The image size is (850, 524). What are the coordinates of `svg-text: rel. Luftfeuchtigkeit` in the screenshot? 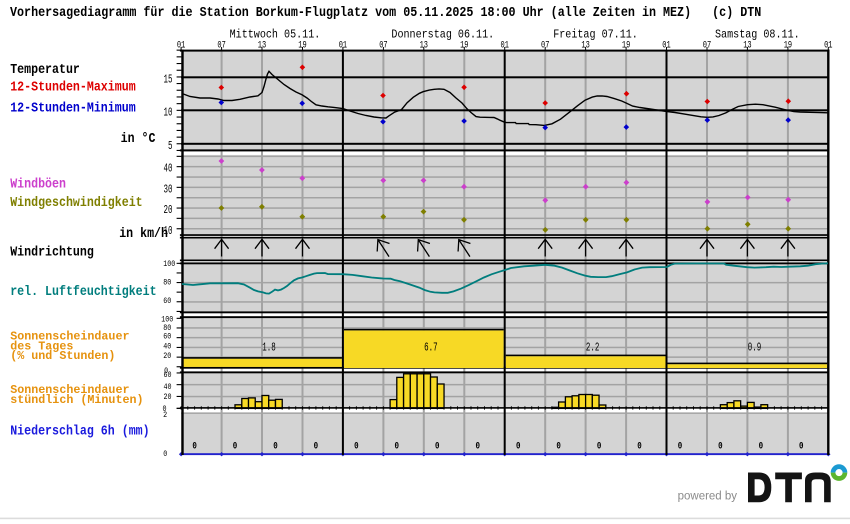 It's located at (83, 291).